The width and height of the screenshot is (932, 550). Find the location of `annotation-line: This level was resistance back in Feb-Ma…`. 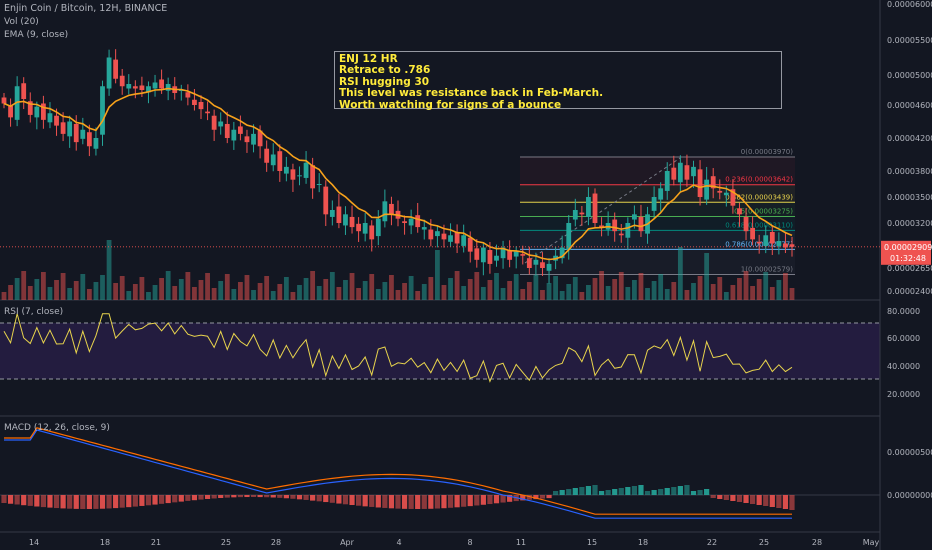

annotation-line: This level was resistance back in Feb-Ma… is located at coordinates (471, 93).